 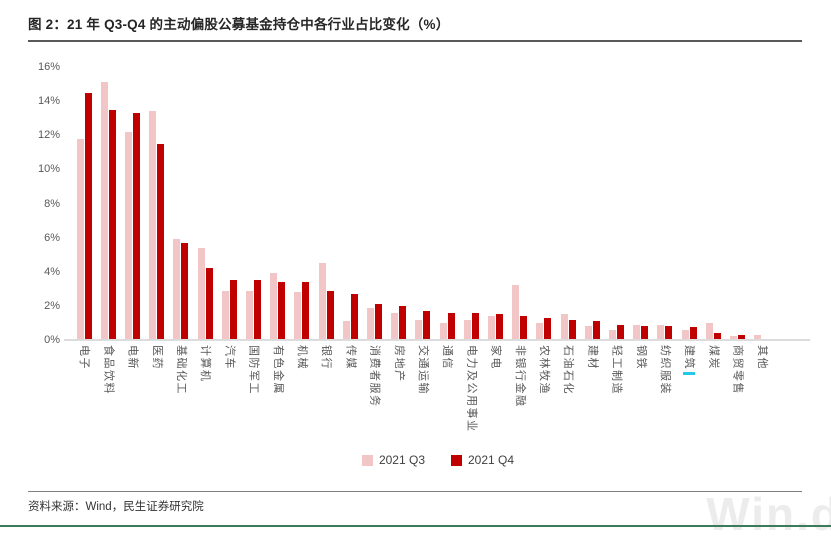 What do you see at coordinates (37, 203) in the screenshot?
I see `y-axis: 16% 14% 12% 10% 8% 6% 4% 2% 0%` at bounding box center [37, 203].